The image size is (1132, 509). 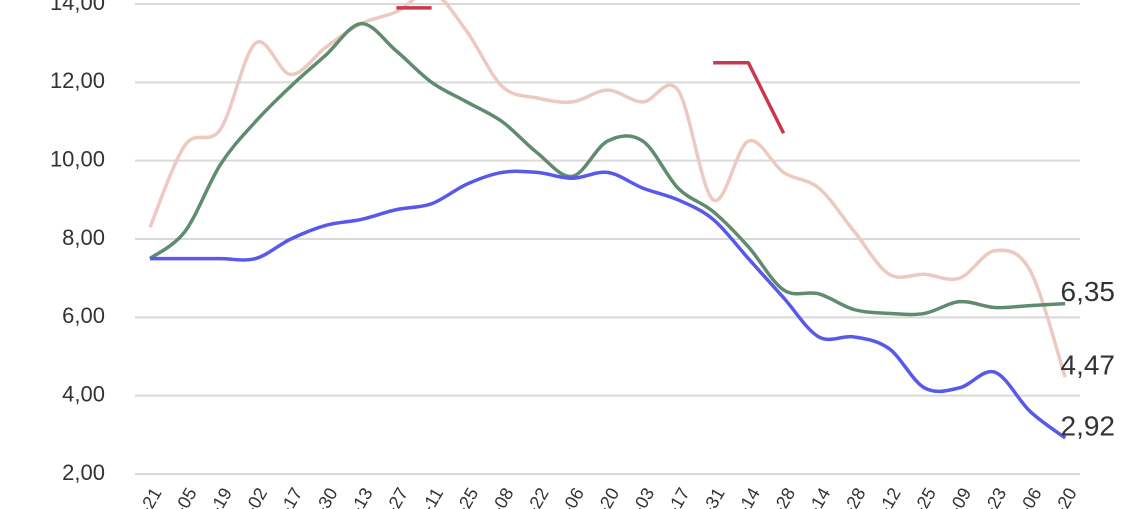 I want to click on data-label: 2,92, so click(x=1088, y=425).